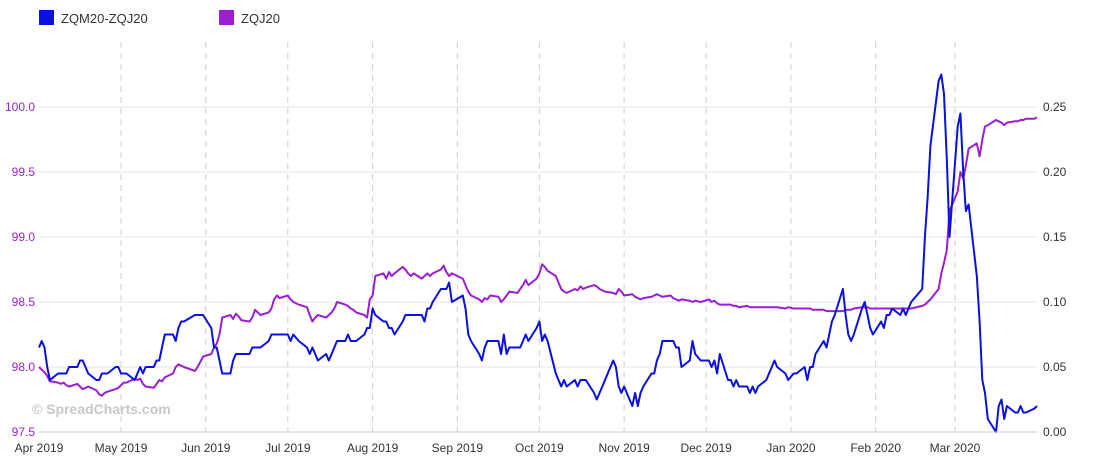 Image resolution: width=1120 pixels, height=468 pixels. What do you see at coordinates (24, 302) in the screenshot?
I see `y-left-tick-label: 98.5` at bounding box center [24, 302].